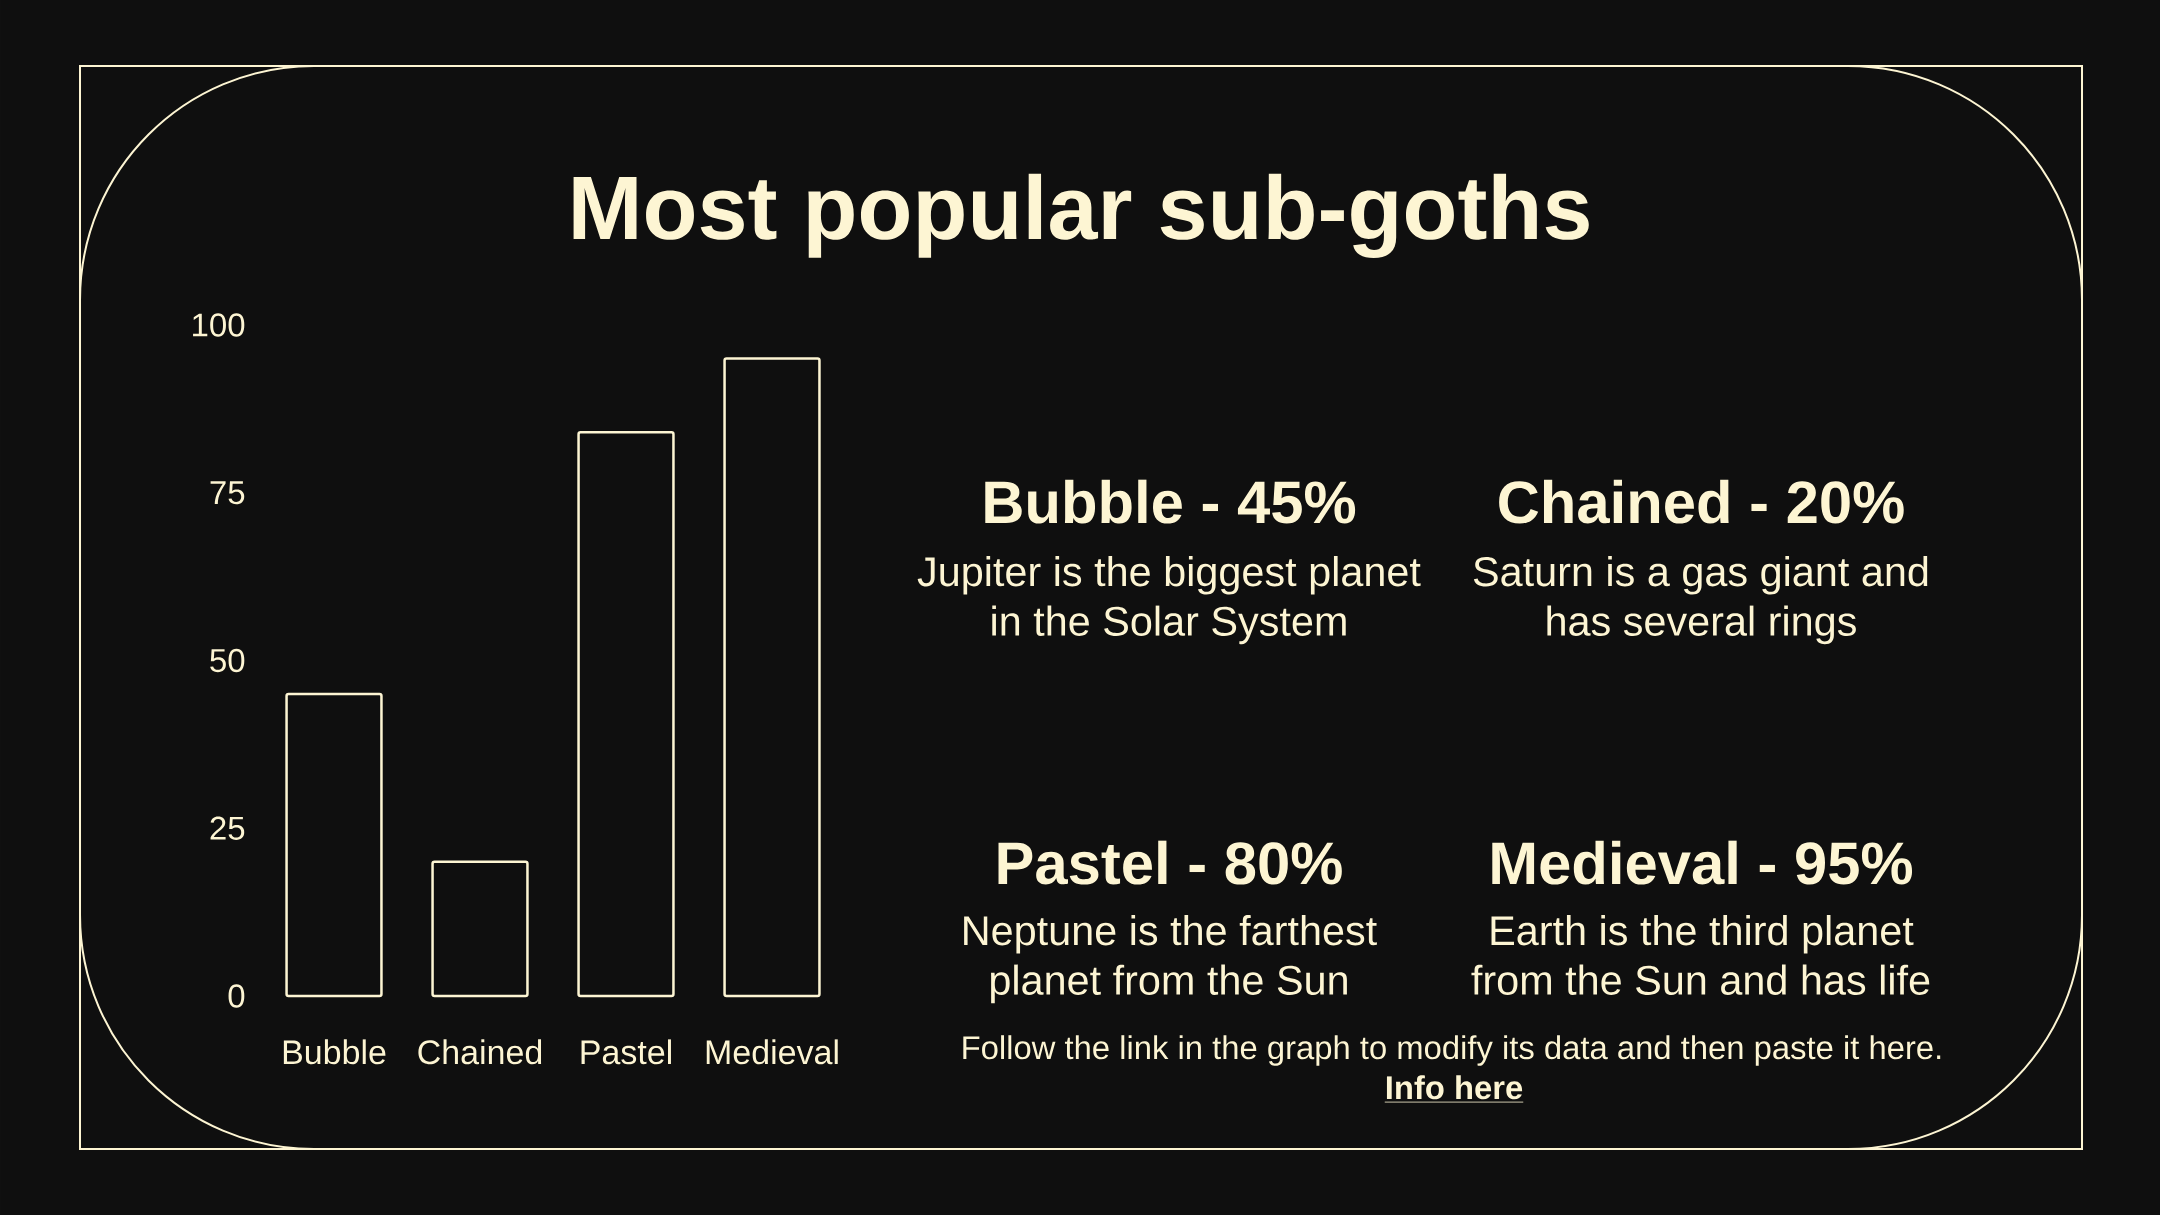 The image size is (2160, 1215). Describe the element at coordinates (227, 493) in the screenshot. I see `y-tick-label: 75` at that location.